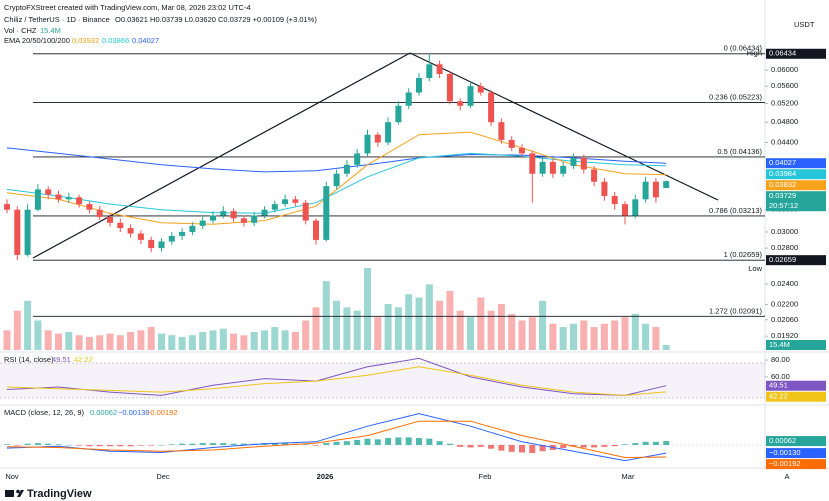 This screenshot has height=501, width=829. What do you see at coordinates (14, 493) in the screenshot?
I see `logo` at bounding box center [14, 493].